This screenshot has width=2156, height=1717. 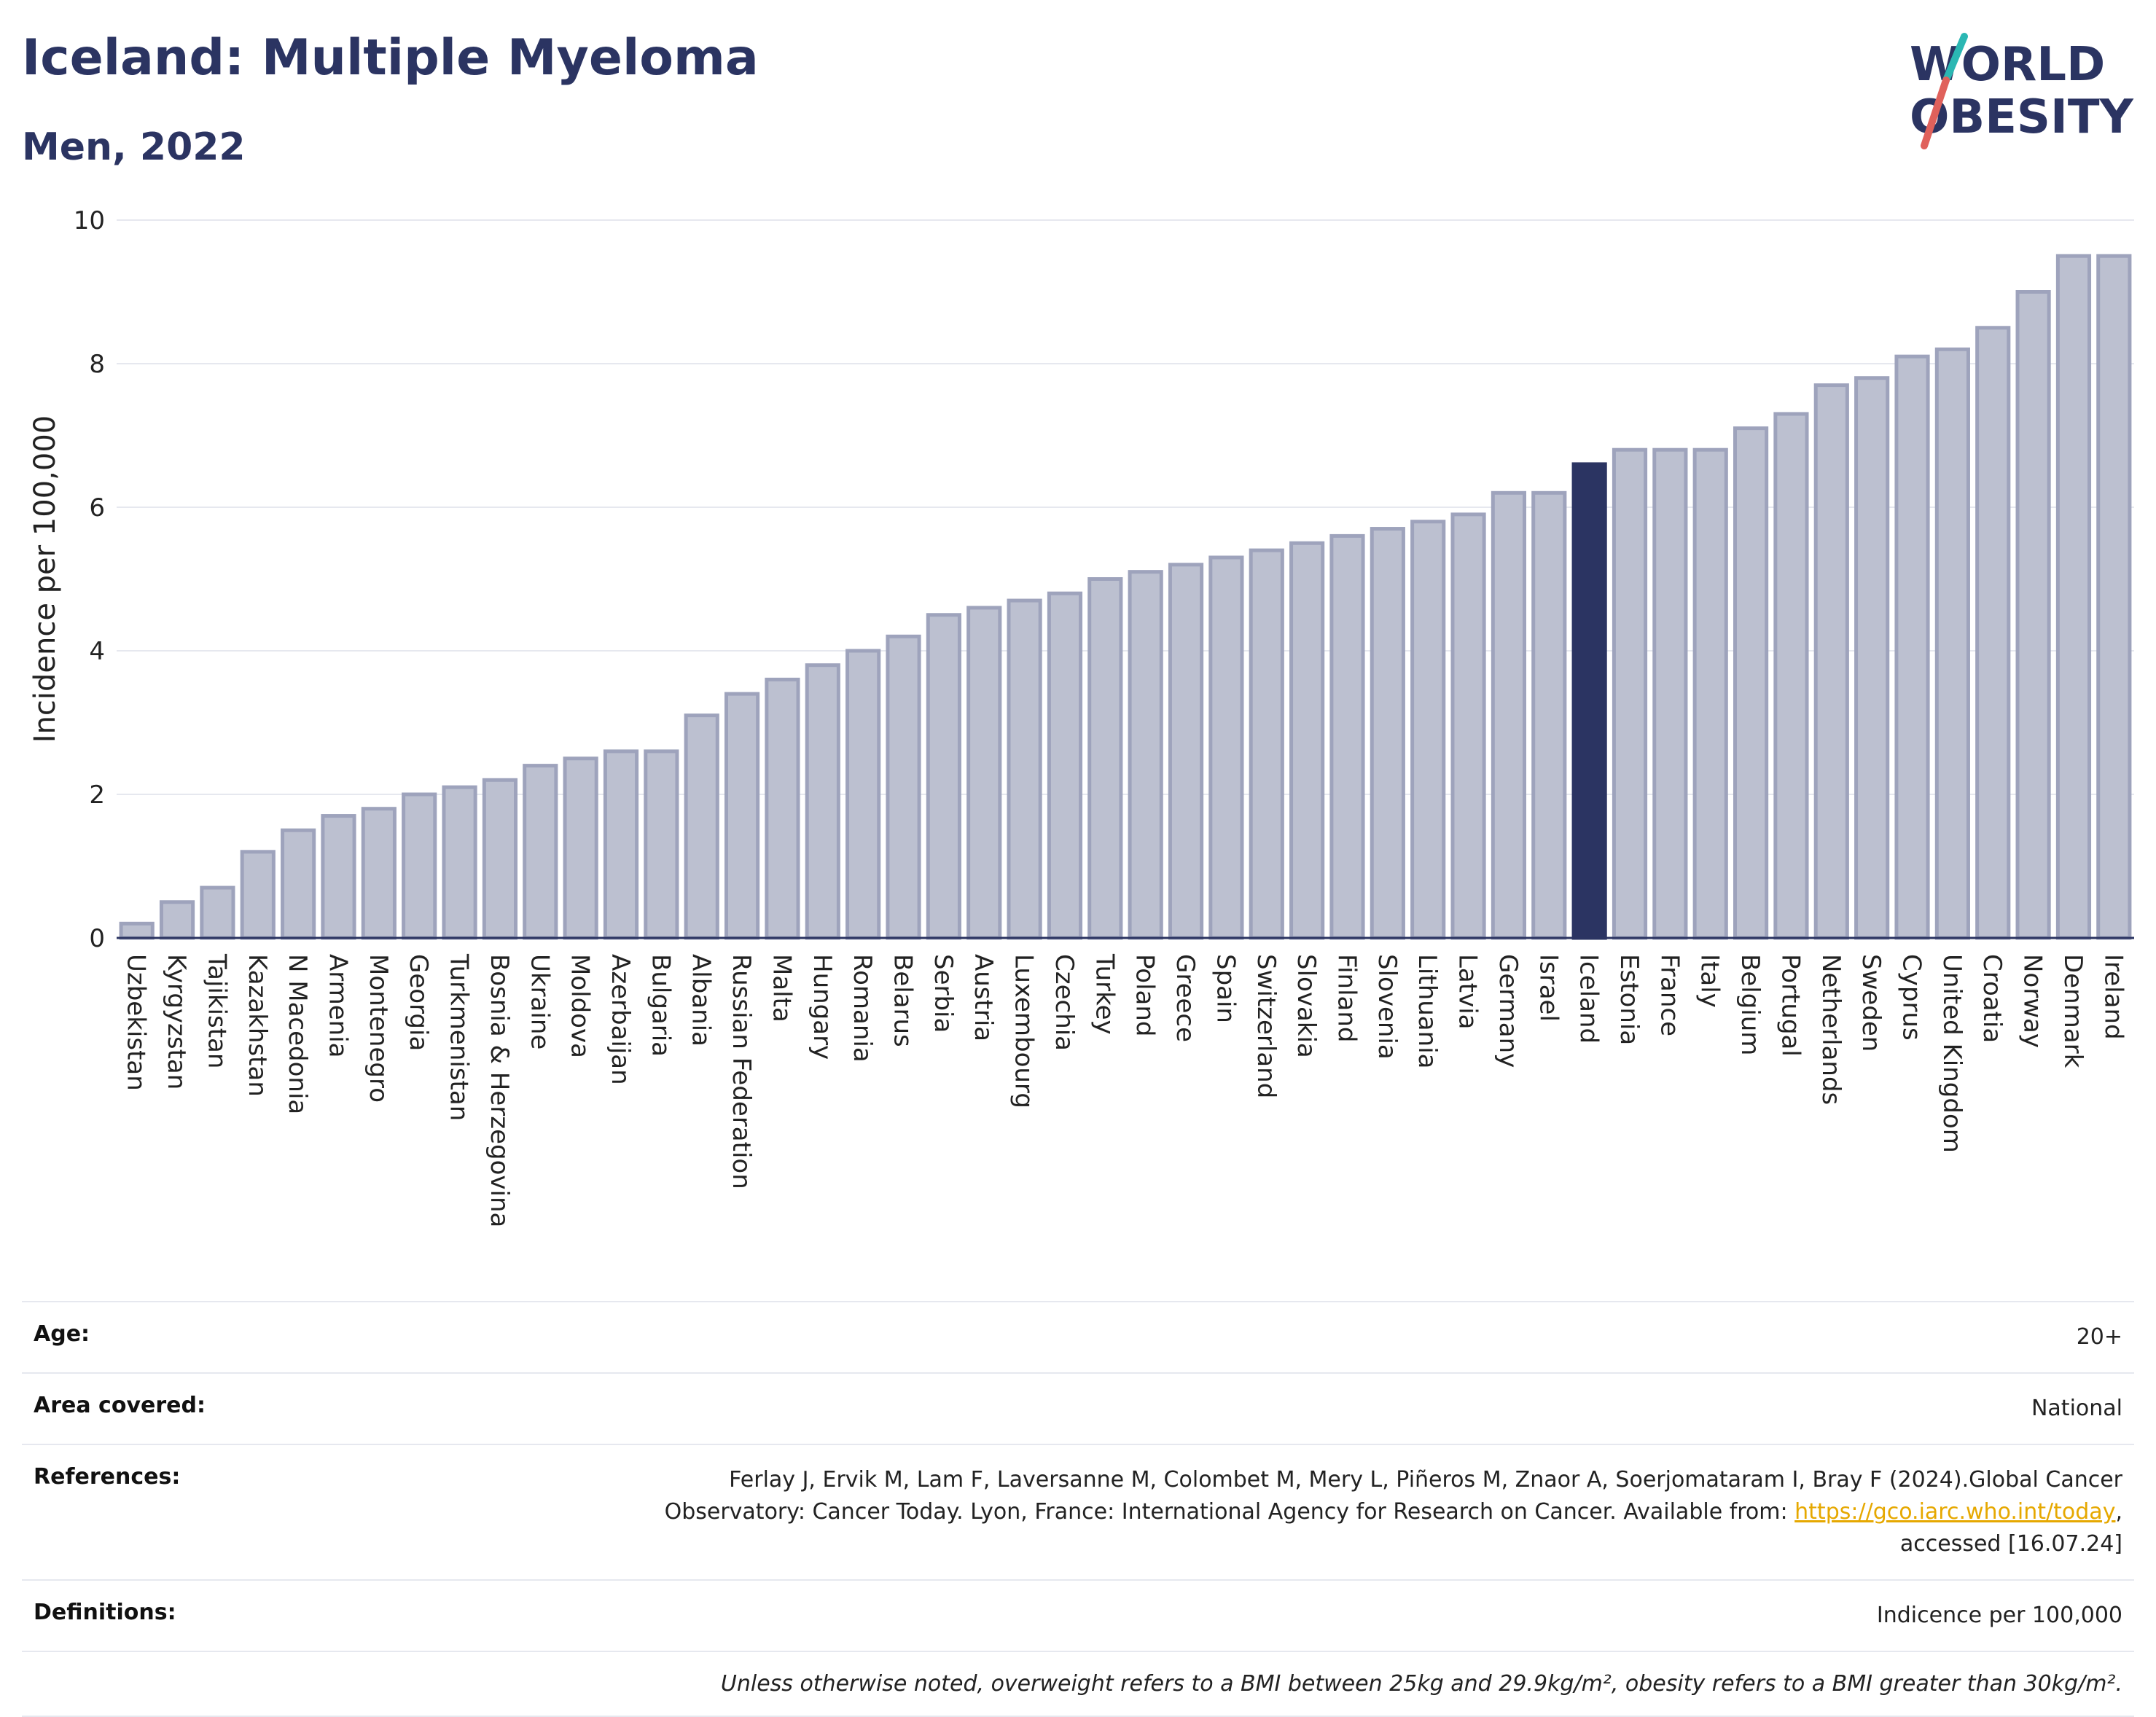 I want to click on bar-norway, so click(x=2033, y=615).